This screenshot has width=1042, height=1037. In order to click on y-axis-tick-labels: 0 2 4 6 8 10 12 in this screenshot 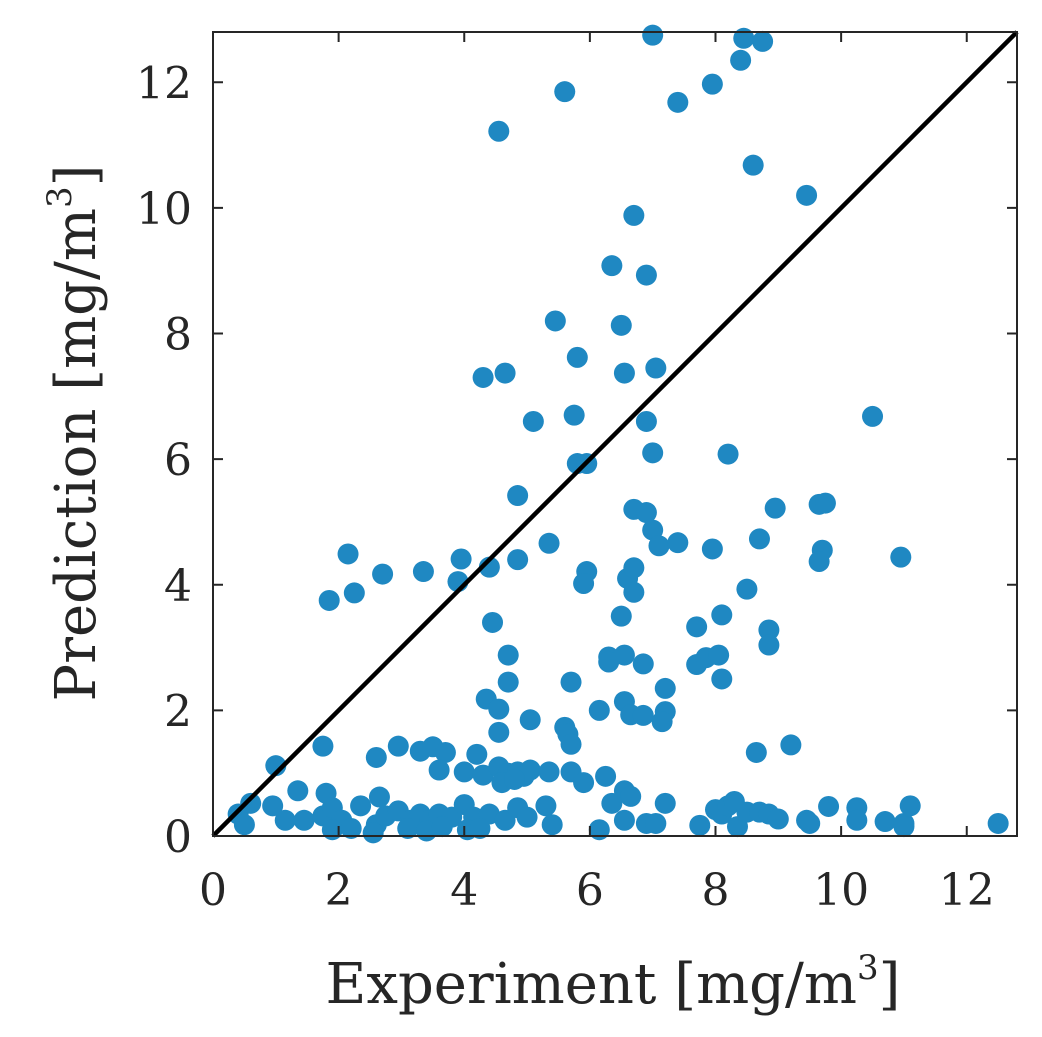, I will do `click(164, 460)`.